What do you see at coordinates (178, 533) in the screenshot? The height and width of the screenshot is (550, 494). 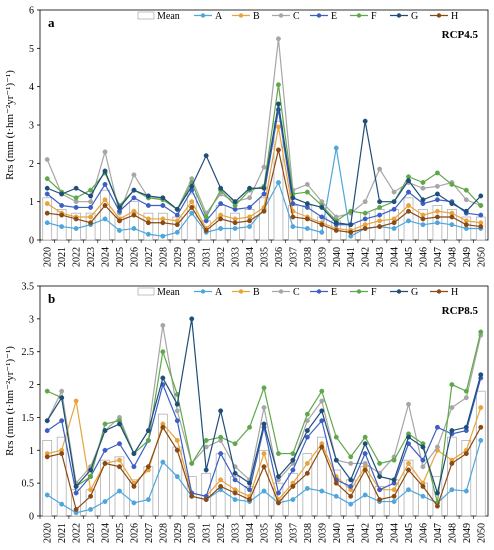 I see `x-tick-label: 2029` at bounding box center [178, 533].